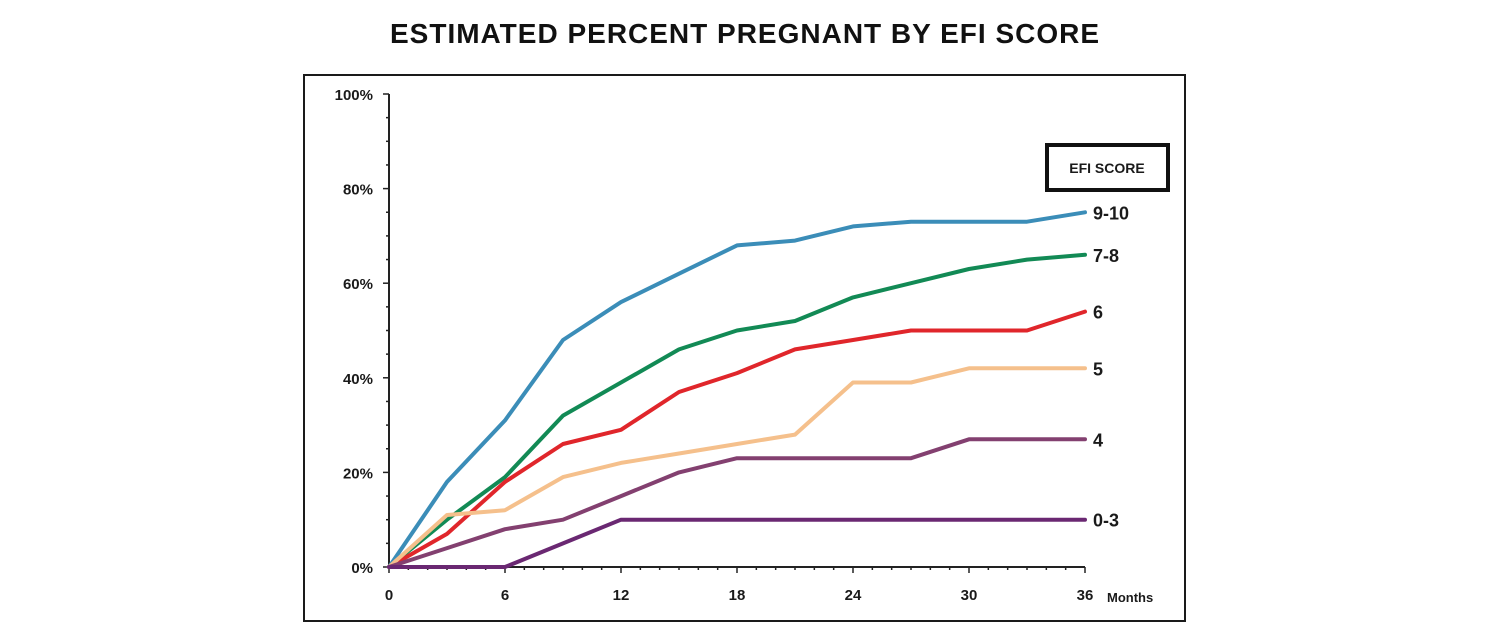 This screenshot has width=1500, height=627. Describe the element at coordinates (358, 284) in the screenshot. I see `y-tick-label: 60%` at that location.